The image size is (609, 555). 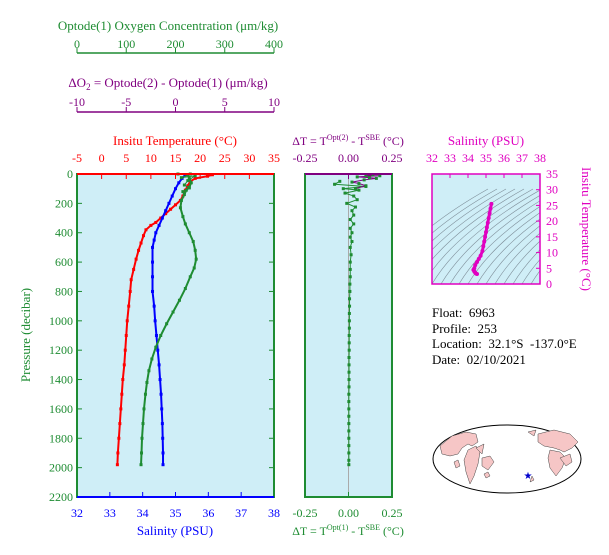 What do you see at coordinates (348, 513) in the screenshot?
I see `delta-t-bottom-tick-label: 0.00` at bounding box center [348, 513].